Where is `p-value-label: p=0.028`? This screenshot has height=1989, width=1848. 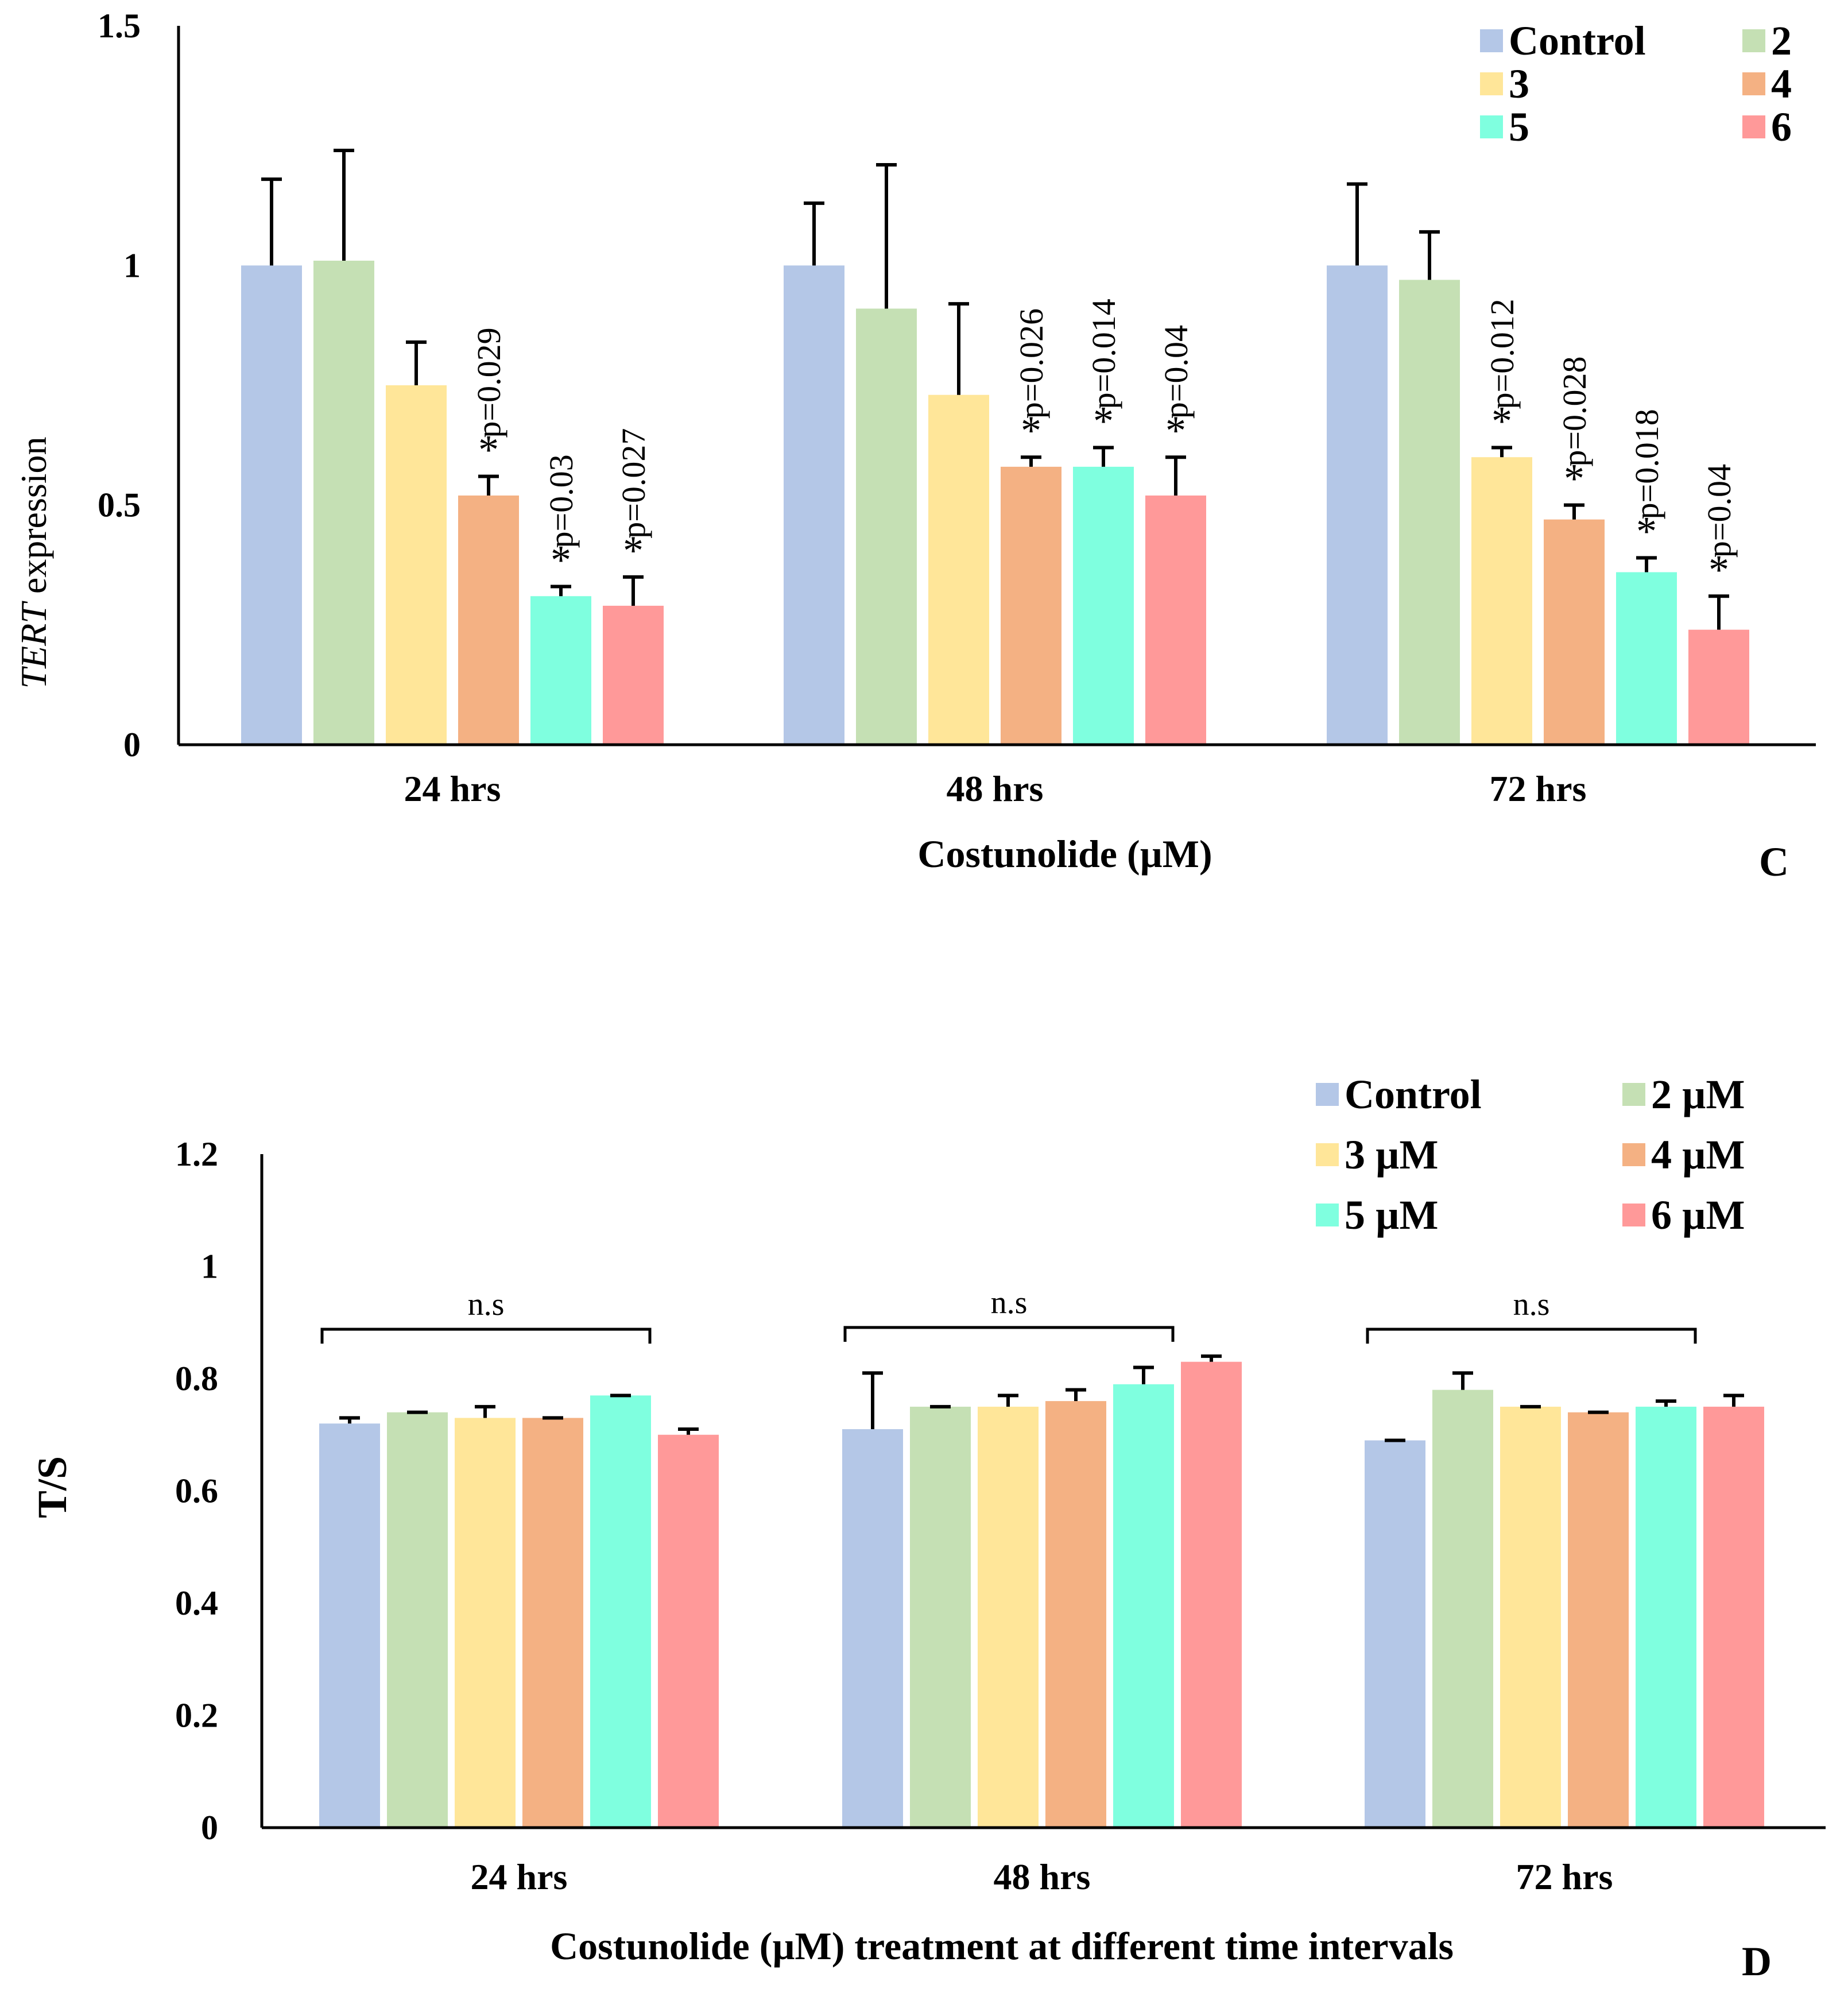 p-value-label: p=0.028 is located at coordinates (1574, 411).